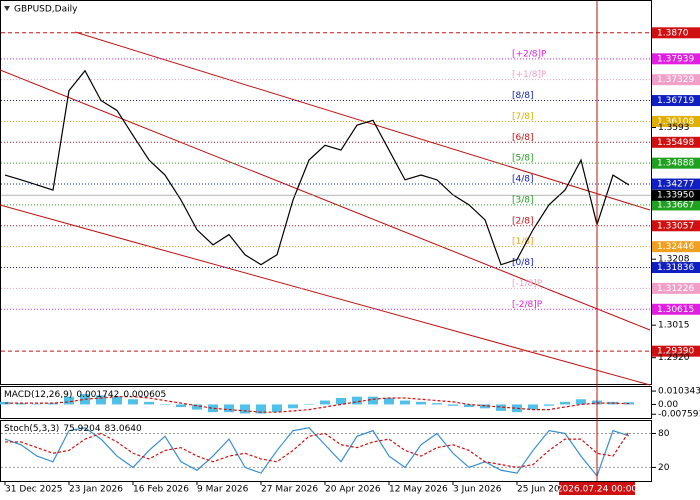 Image resolution: width=700 pixels, height=500 pixels. What do you see at coordinates (477, 490) in the screenshot?
I see `x-tick-label: 3 Jun 2026` at bounding box center [477, 490].